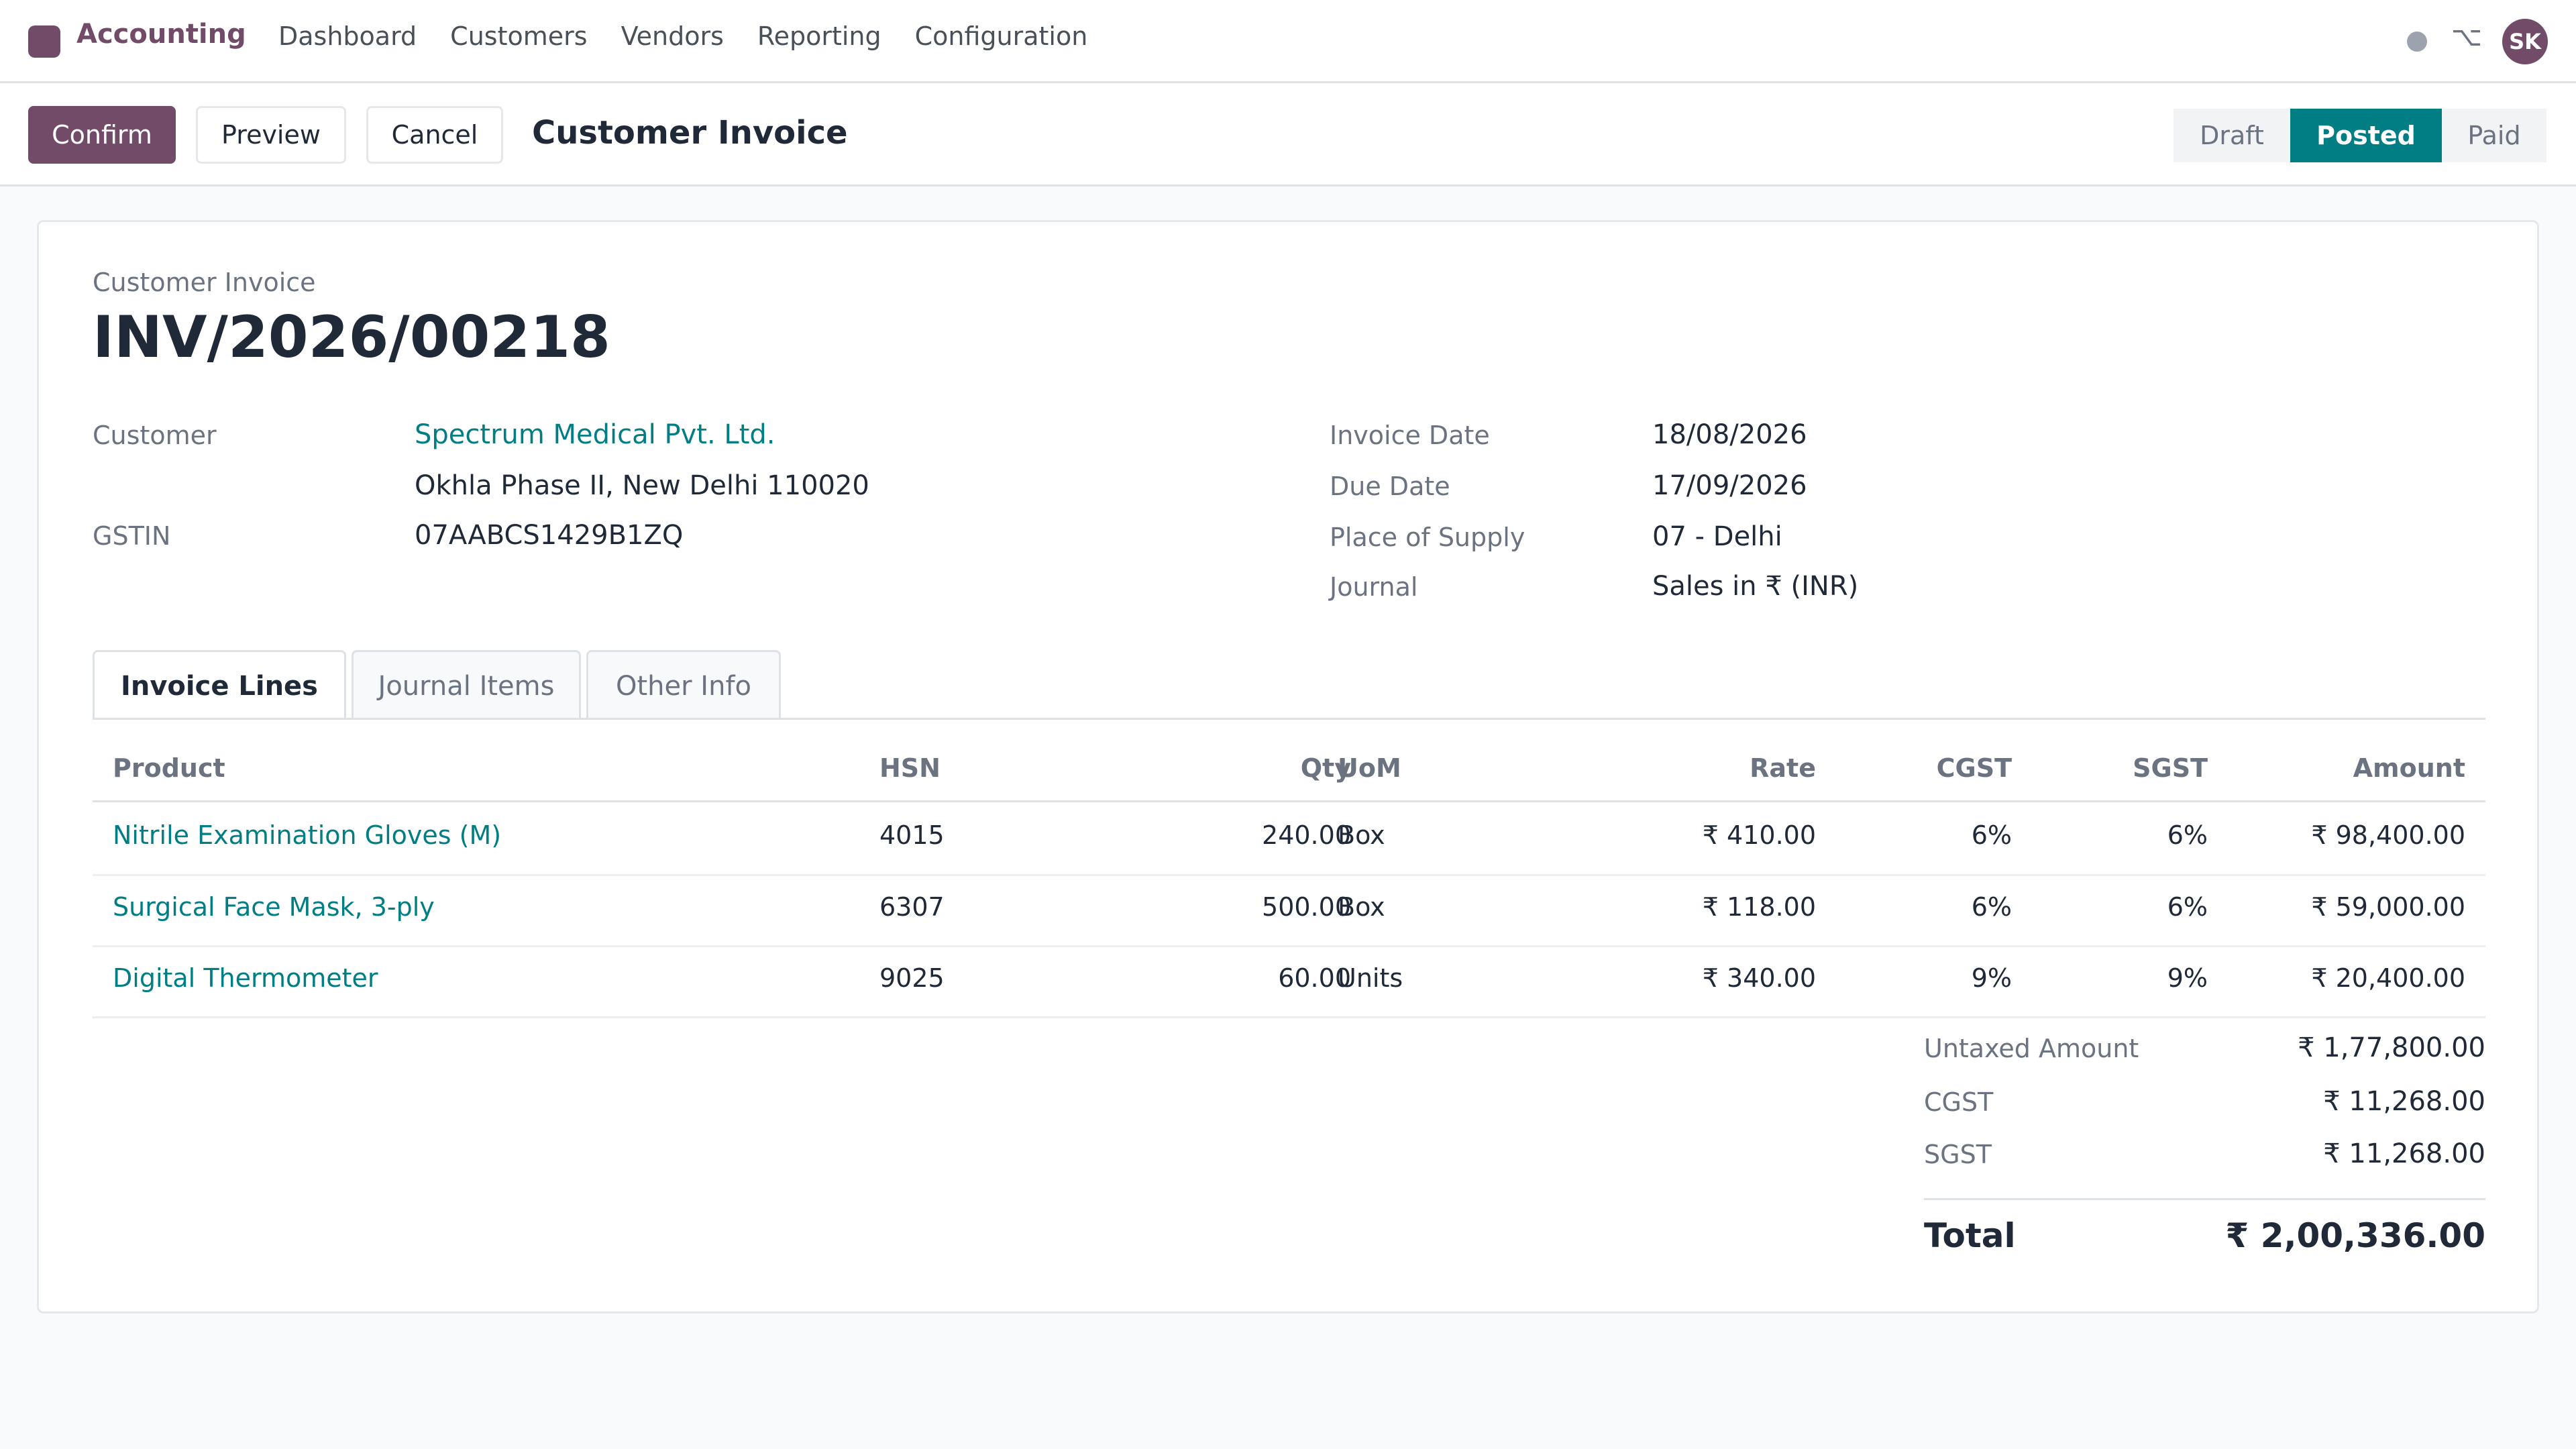 The height and width of the screenshot is (1449, 2576). Describe the element at coordinates (1390, 486) in the screenshot. I see `due-date-label: Due Date` at that location.